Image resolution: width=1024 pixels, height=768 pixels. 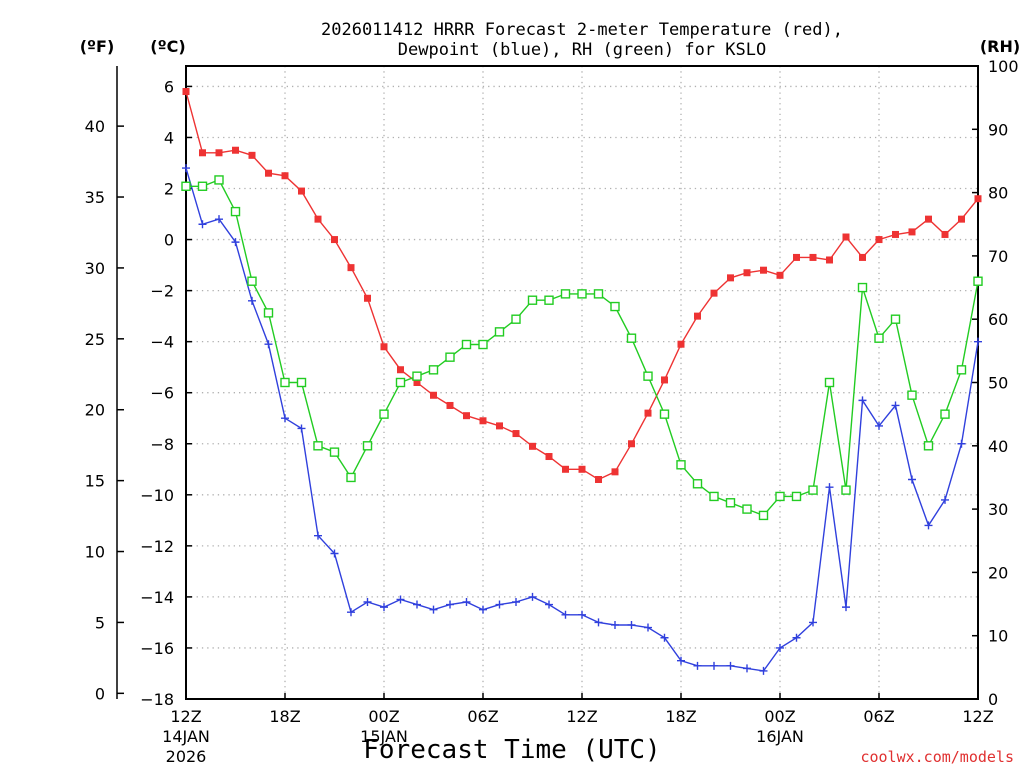 What do you see at coordinates (167, 46) in the screenshot?
I see `celsius-unit-label: (ºC)` at bounding box center [167, 46].